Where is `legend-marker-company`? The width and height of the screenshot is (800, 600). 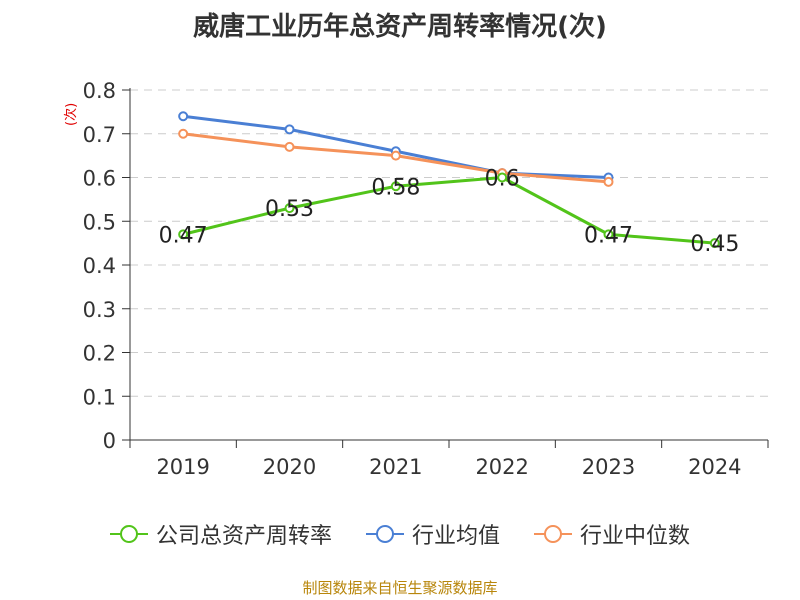 legend-marker-company is located at coordinates (128, 534).